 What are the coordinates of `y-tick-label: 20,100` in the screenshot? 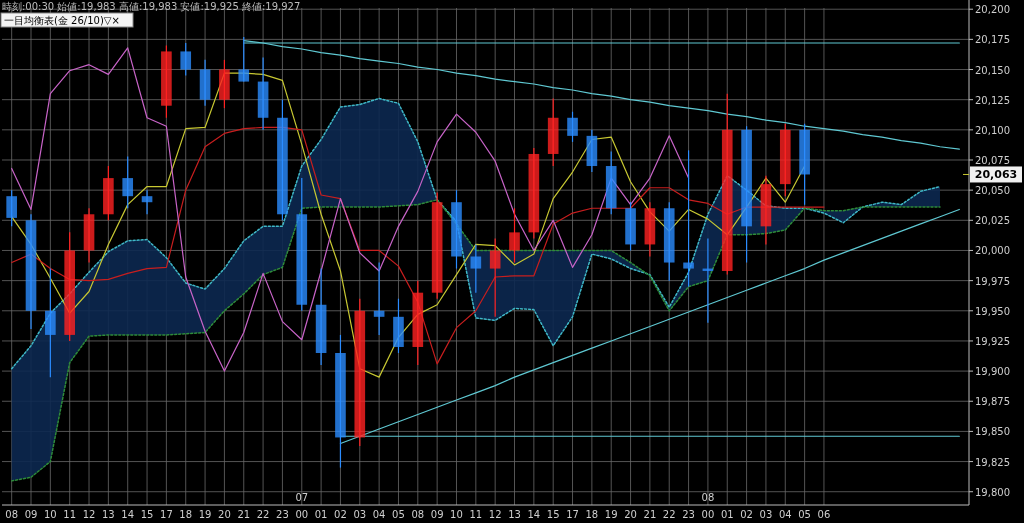 It's located at (992, 130).